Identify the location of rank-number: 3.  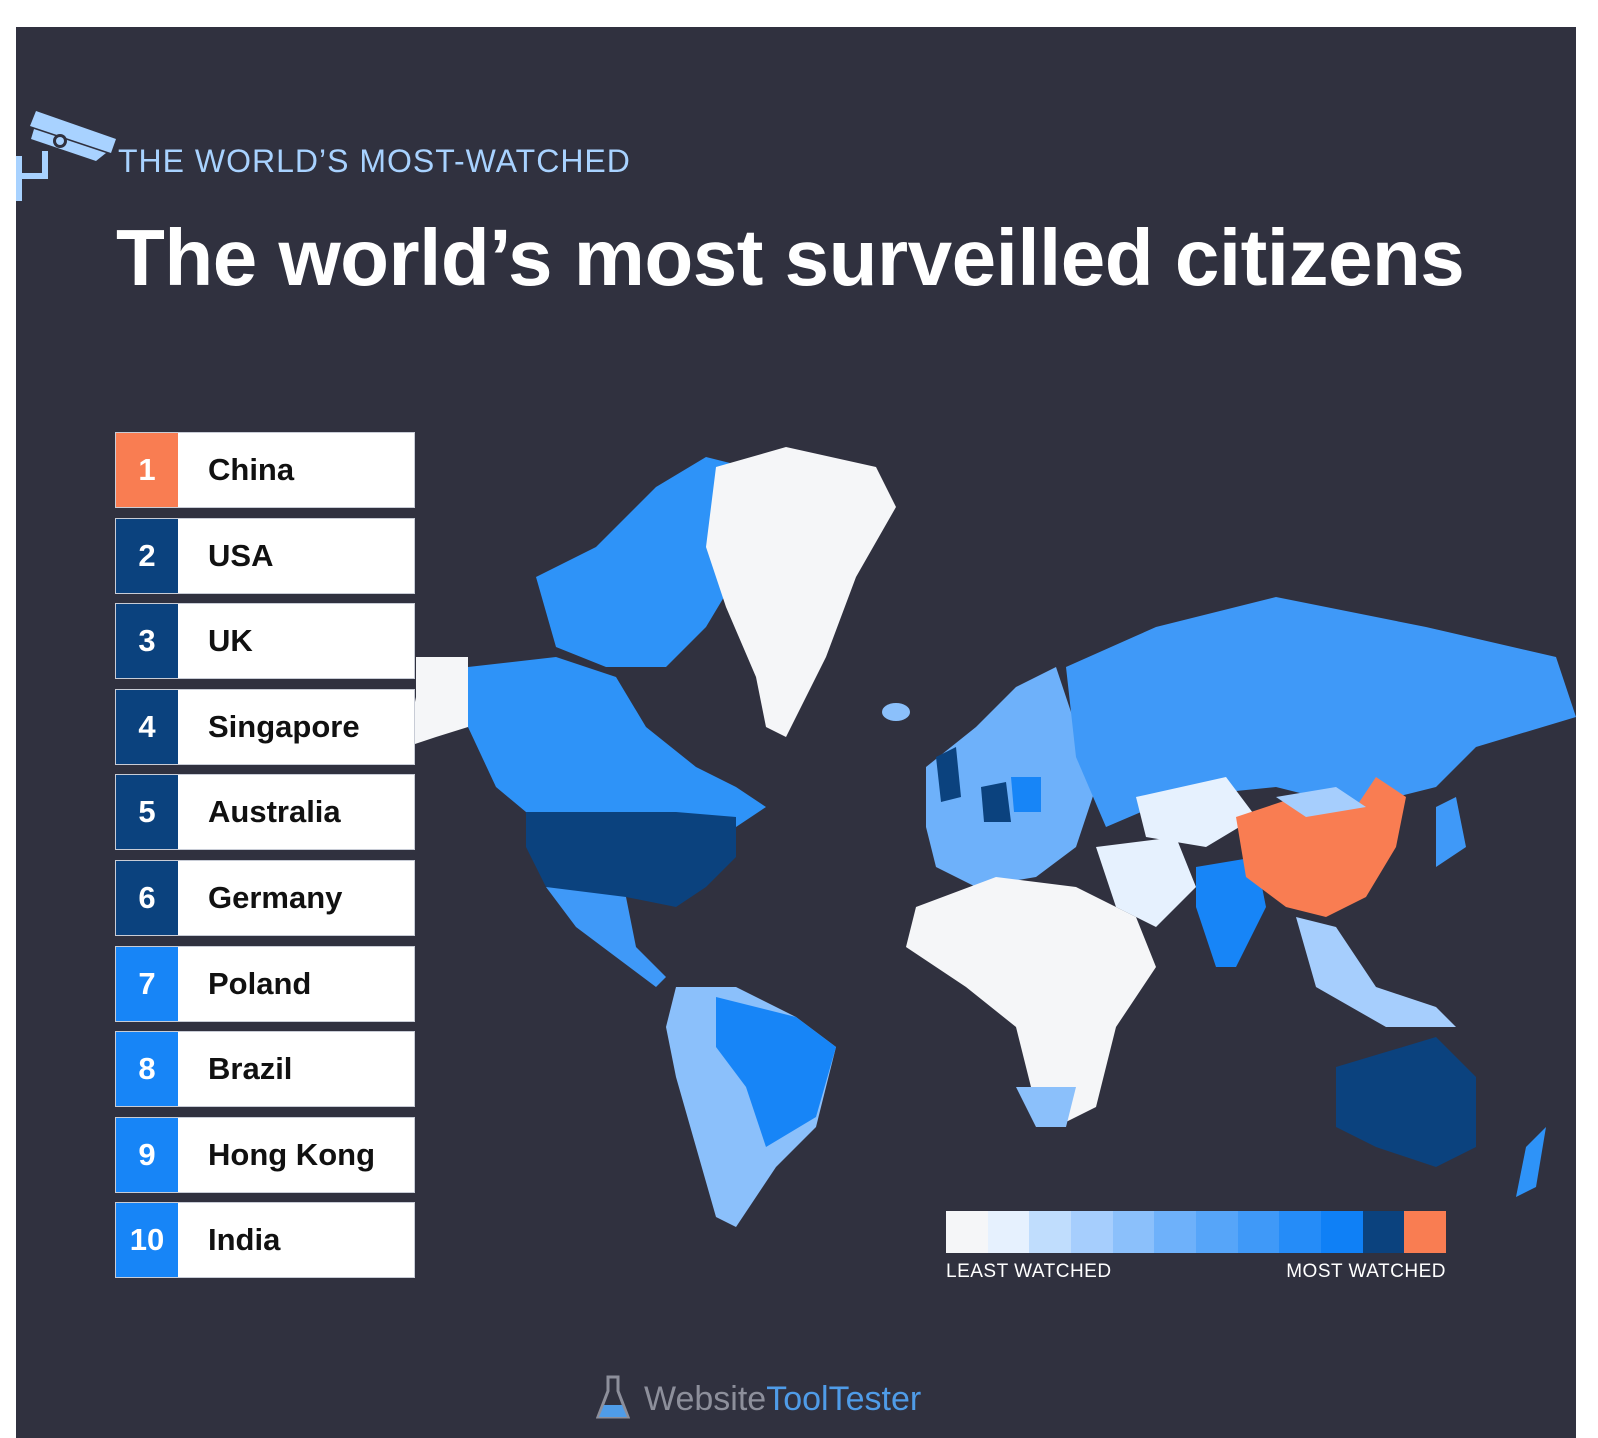
(147, 641).